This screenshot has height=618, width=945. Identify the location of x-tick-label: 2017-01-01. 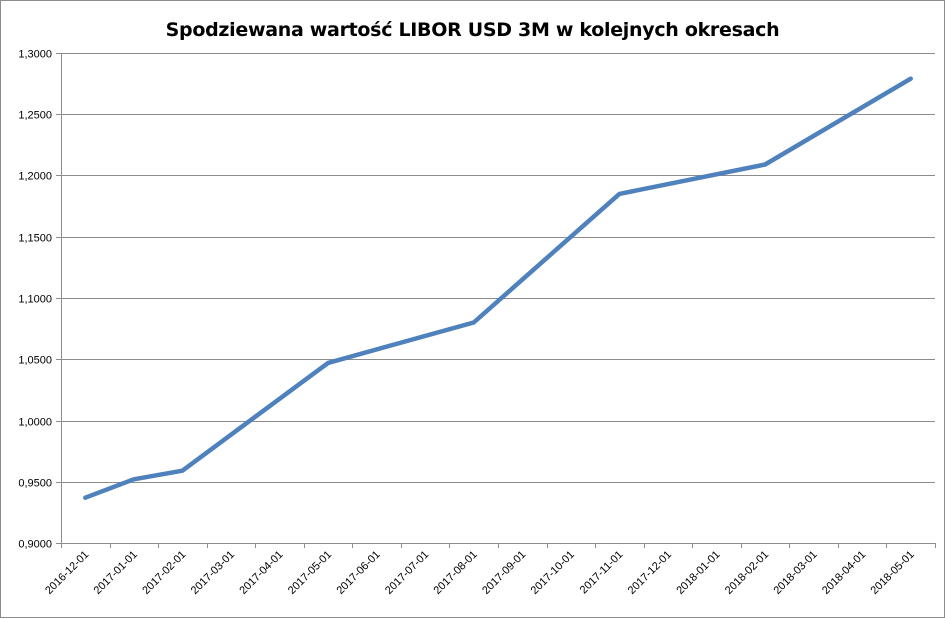
(116, 573).